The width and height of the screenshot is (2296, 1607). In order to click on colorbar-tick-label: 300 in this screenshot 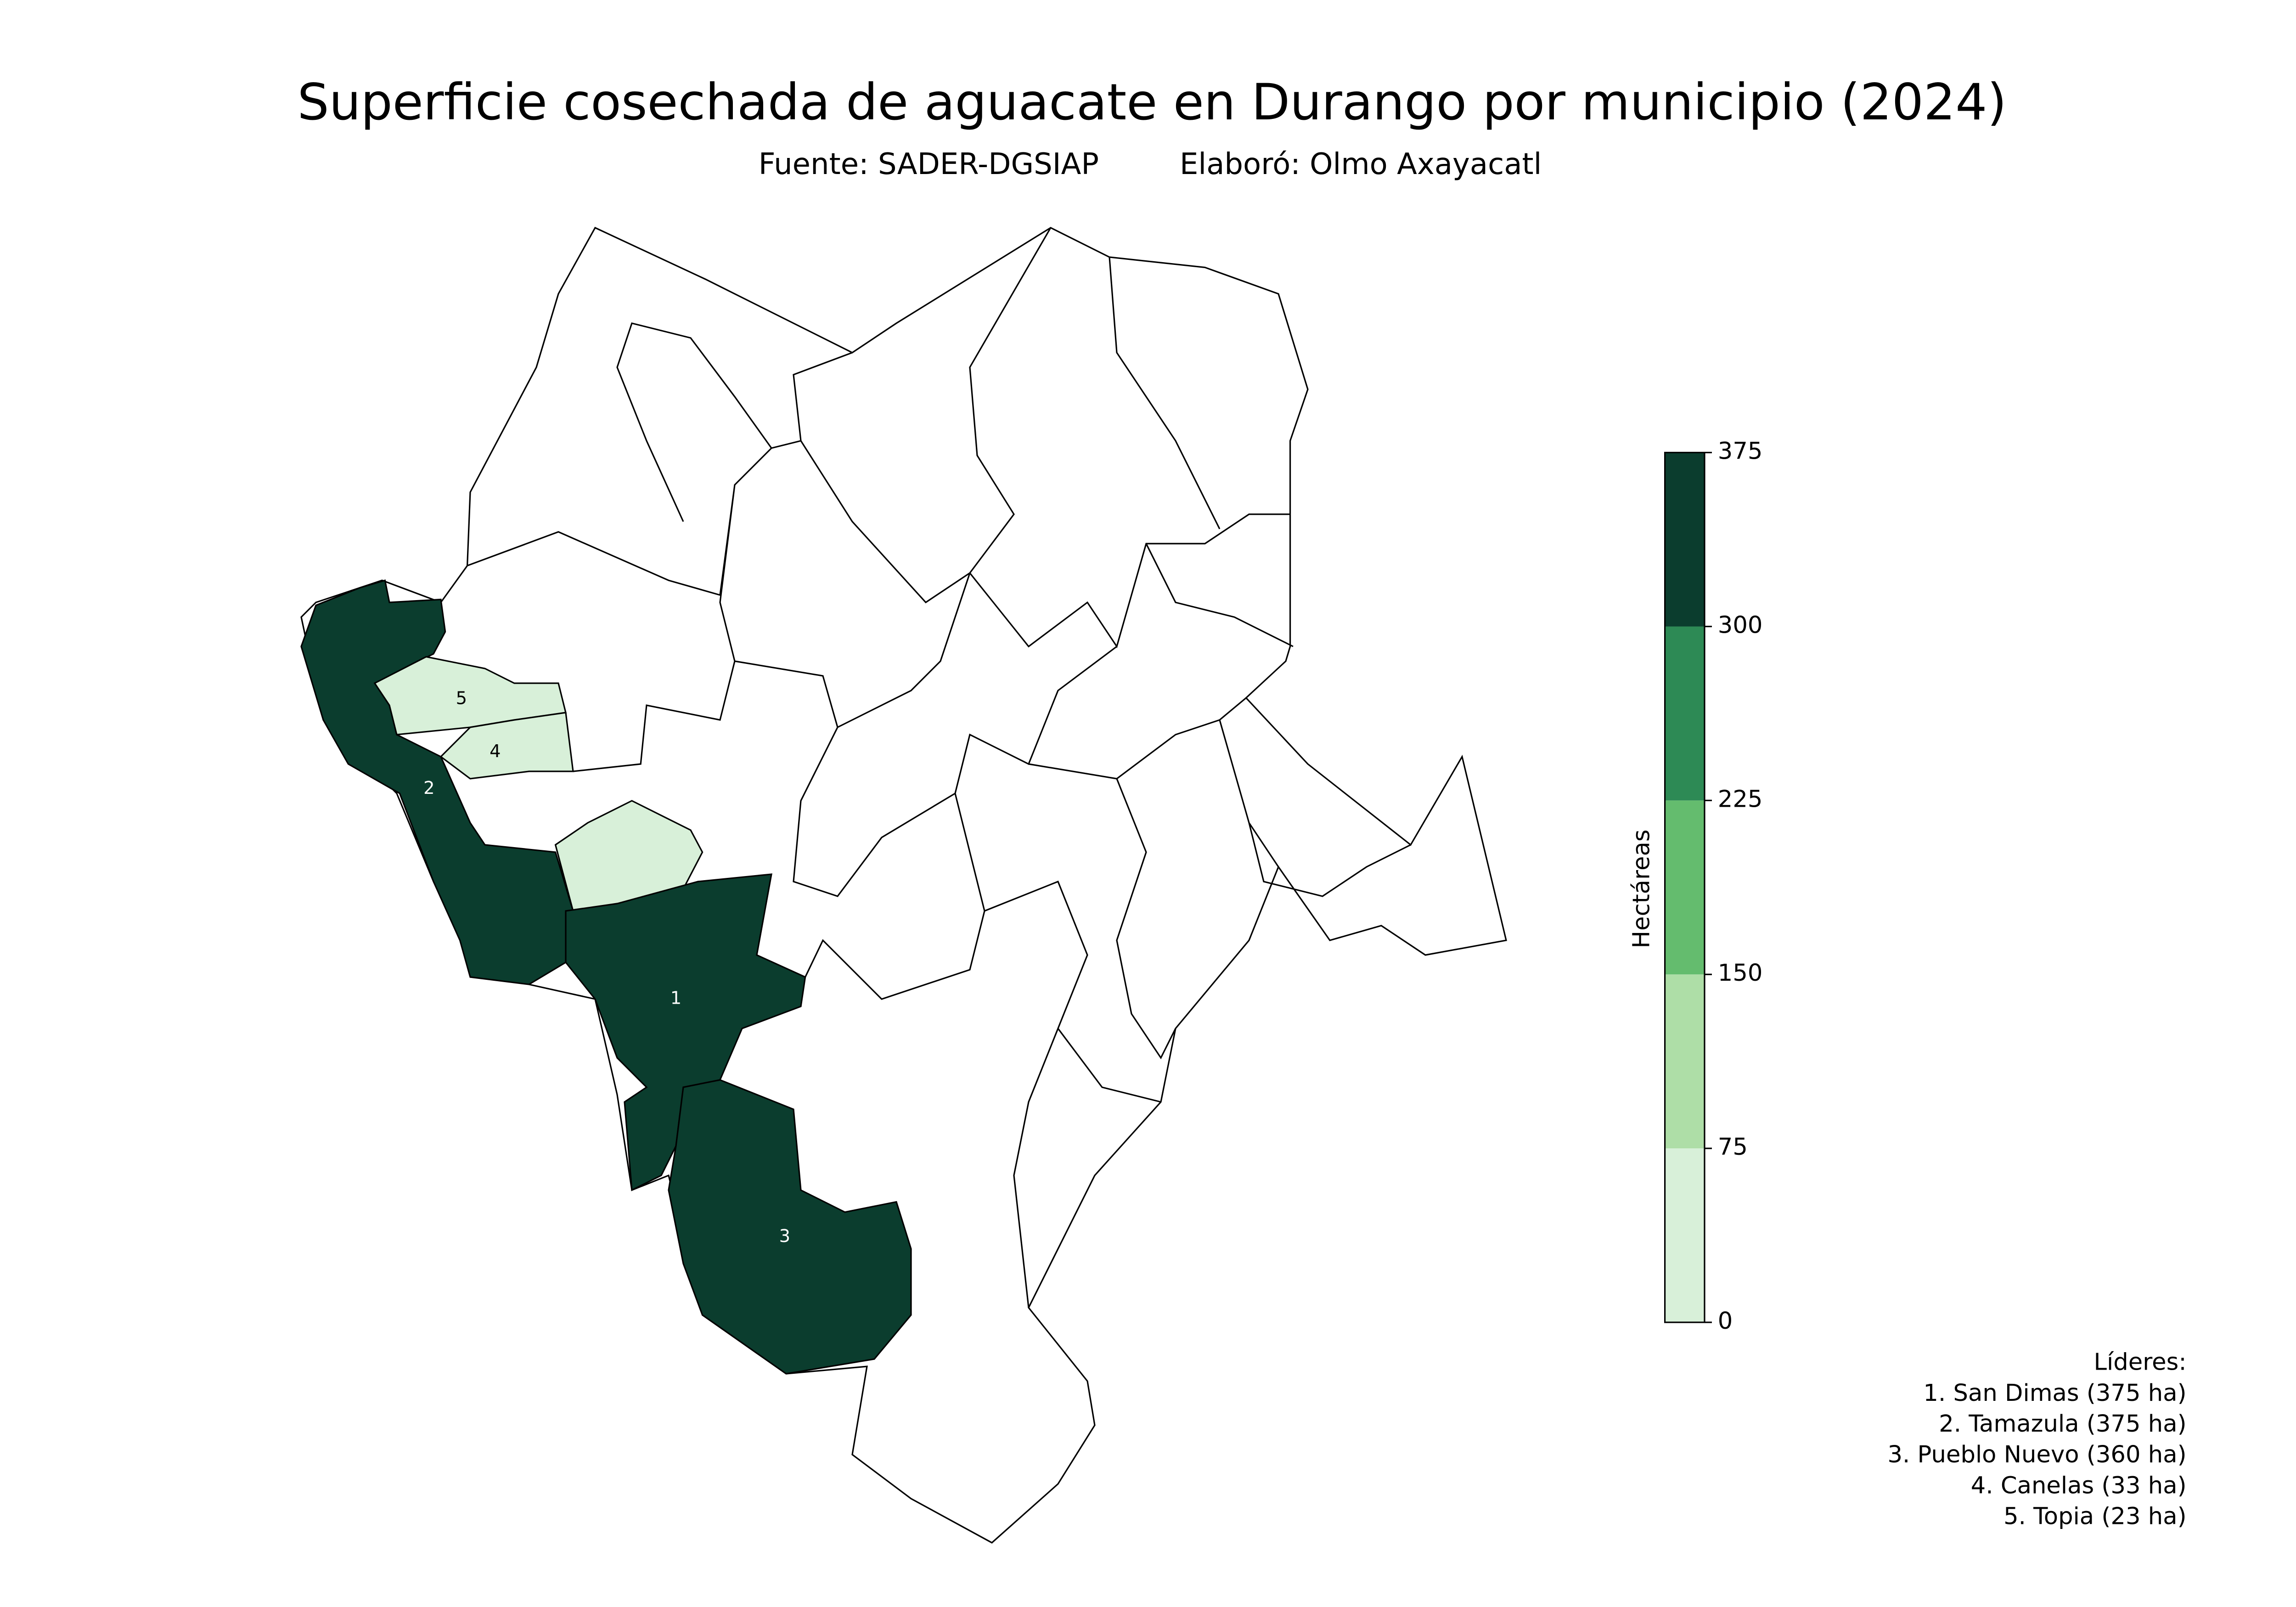, I will do `click(1740, 625)`.